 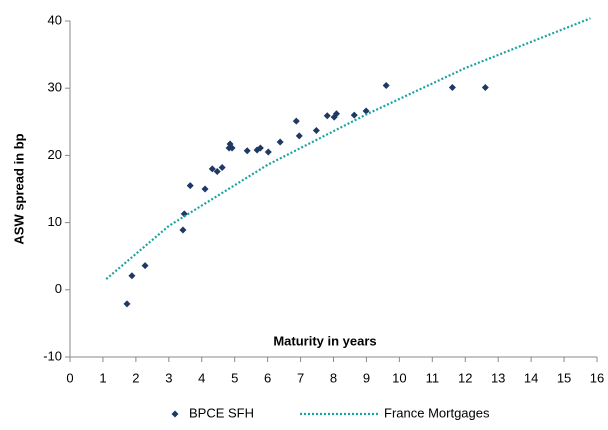 I want to click on y-tick-label: 30, so click(x=55, y=87).